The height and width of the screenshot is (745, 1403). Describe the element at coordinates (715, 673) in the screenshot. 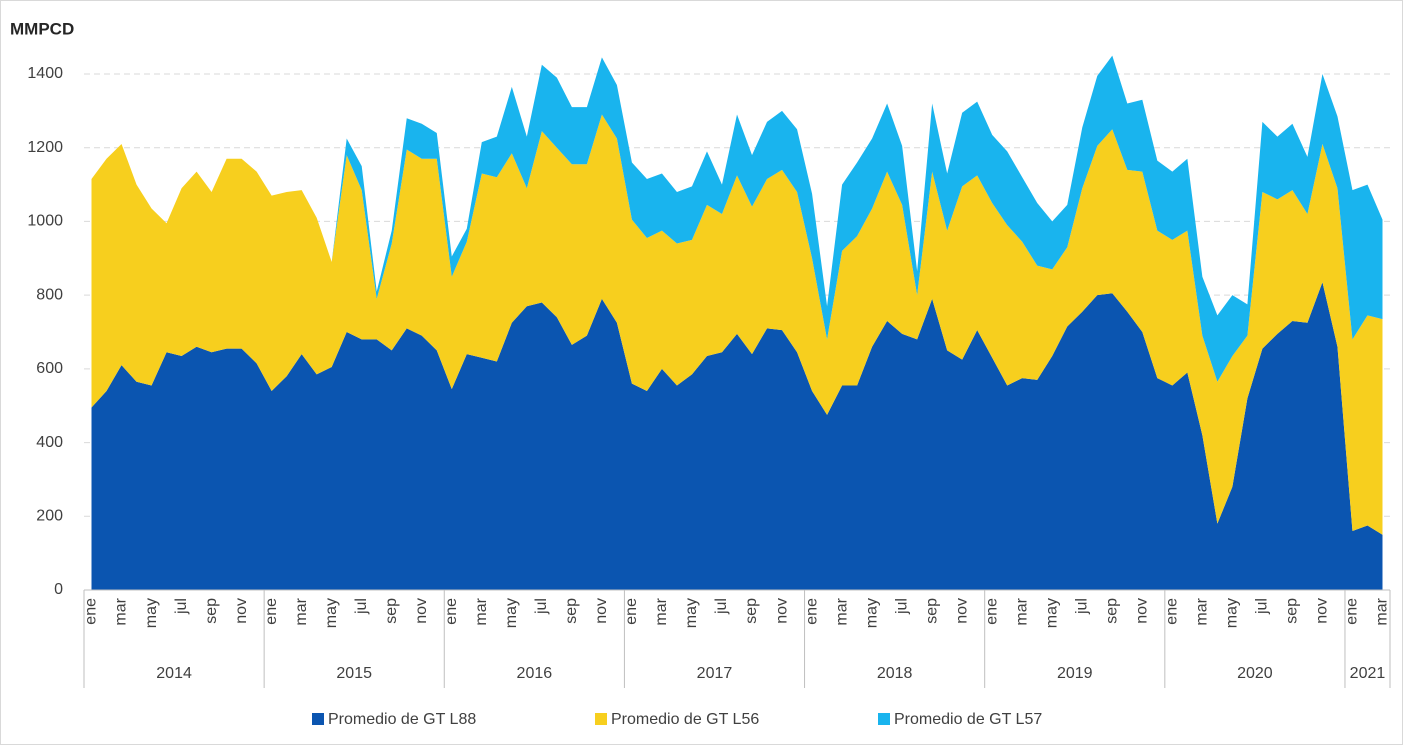

I see `year-label: 2017` at that location.